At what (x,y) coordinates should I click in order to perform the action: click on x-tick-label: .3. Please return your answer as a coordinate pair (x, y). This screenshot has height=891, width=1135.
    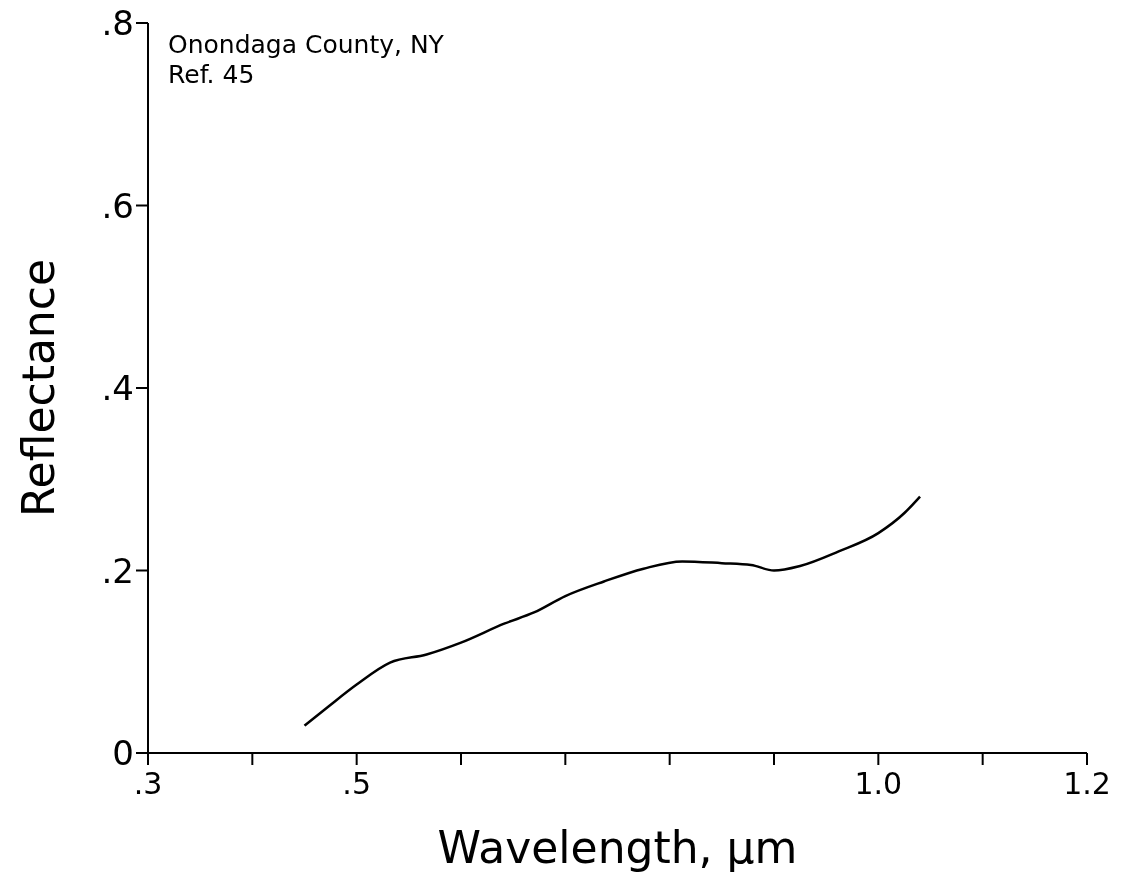
    Looking at the image, I should click on (148, 784).